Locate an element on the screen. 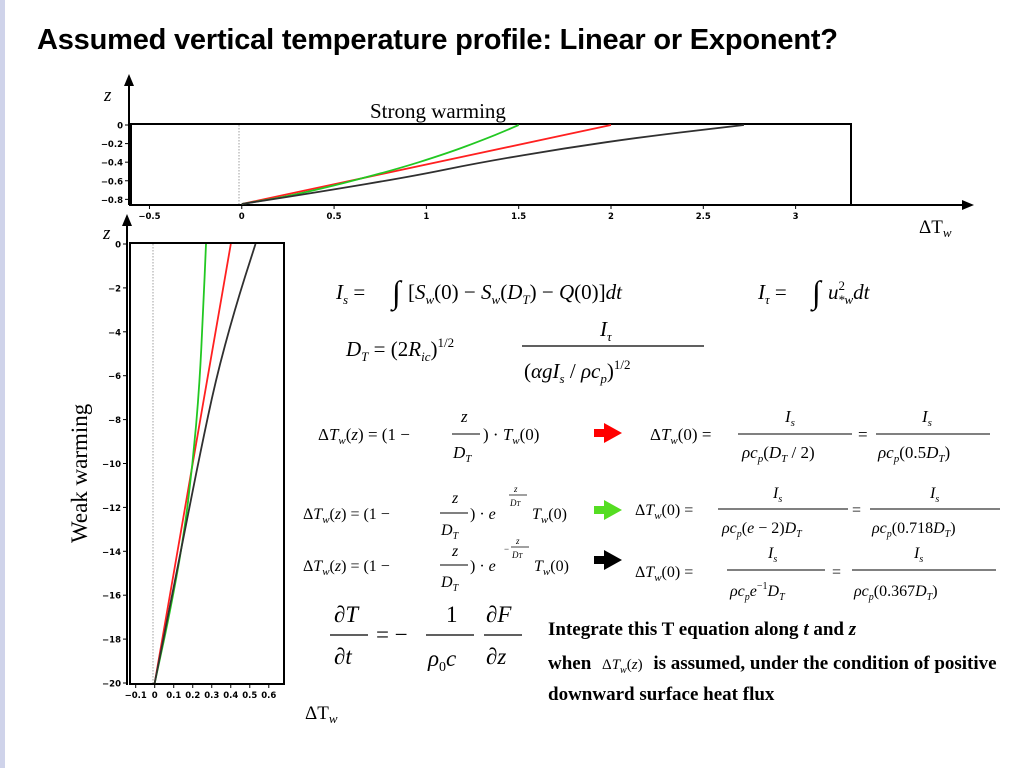 The width and height of the screenshot is (1024, 768). bottom-x-tick-label: 0.5 is located at coordinates (249, 696).